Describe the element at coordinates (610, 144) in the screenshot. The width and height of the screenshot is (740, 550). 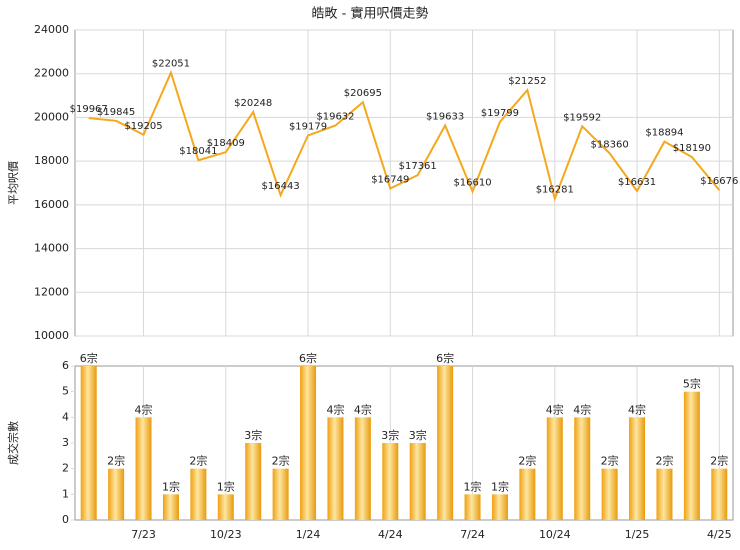
I see `data-label: $18360` at that location.